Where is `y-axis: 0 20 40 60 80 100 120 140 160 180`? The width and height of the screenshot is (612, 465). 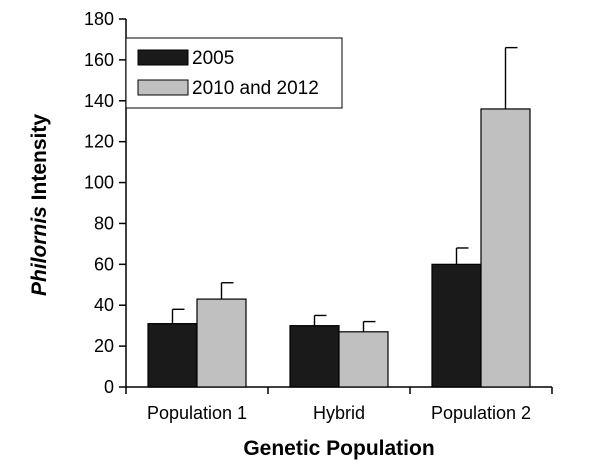 y-axis: 0 20 40 60 80 100 120 140 160 180 is located at coordinates (105, 203).